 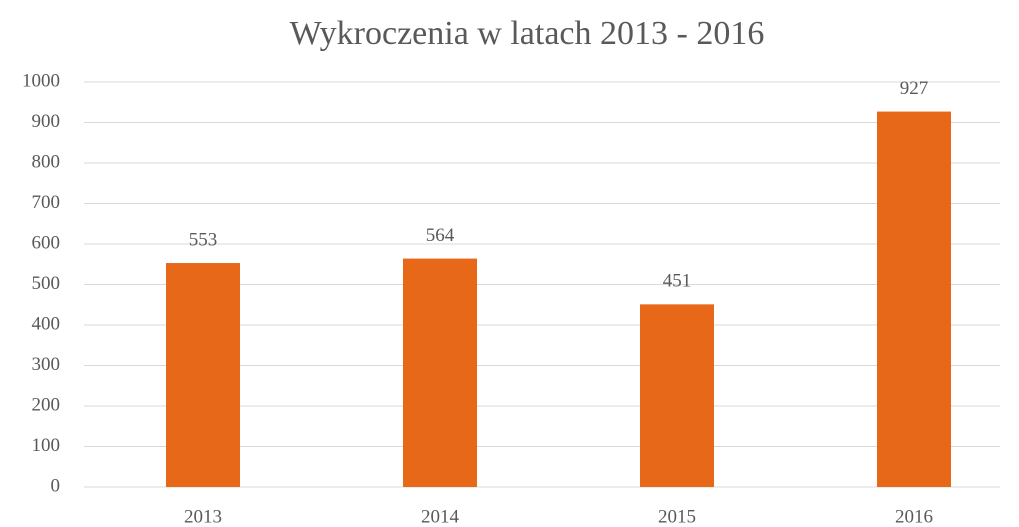 I want to click on x-tick-label: 2016, so click(x=914, y=516).